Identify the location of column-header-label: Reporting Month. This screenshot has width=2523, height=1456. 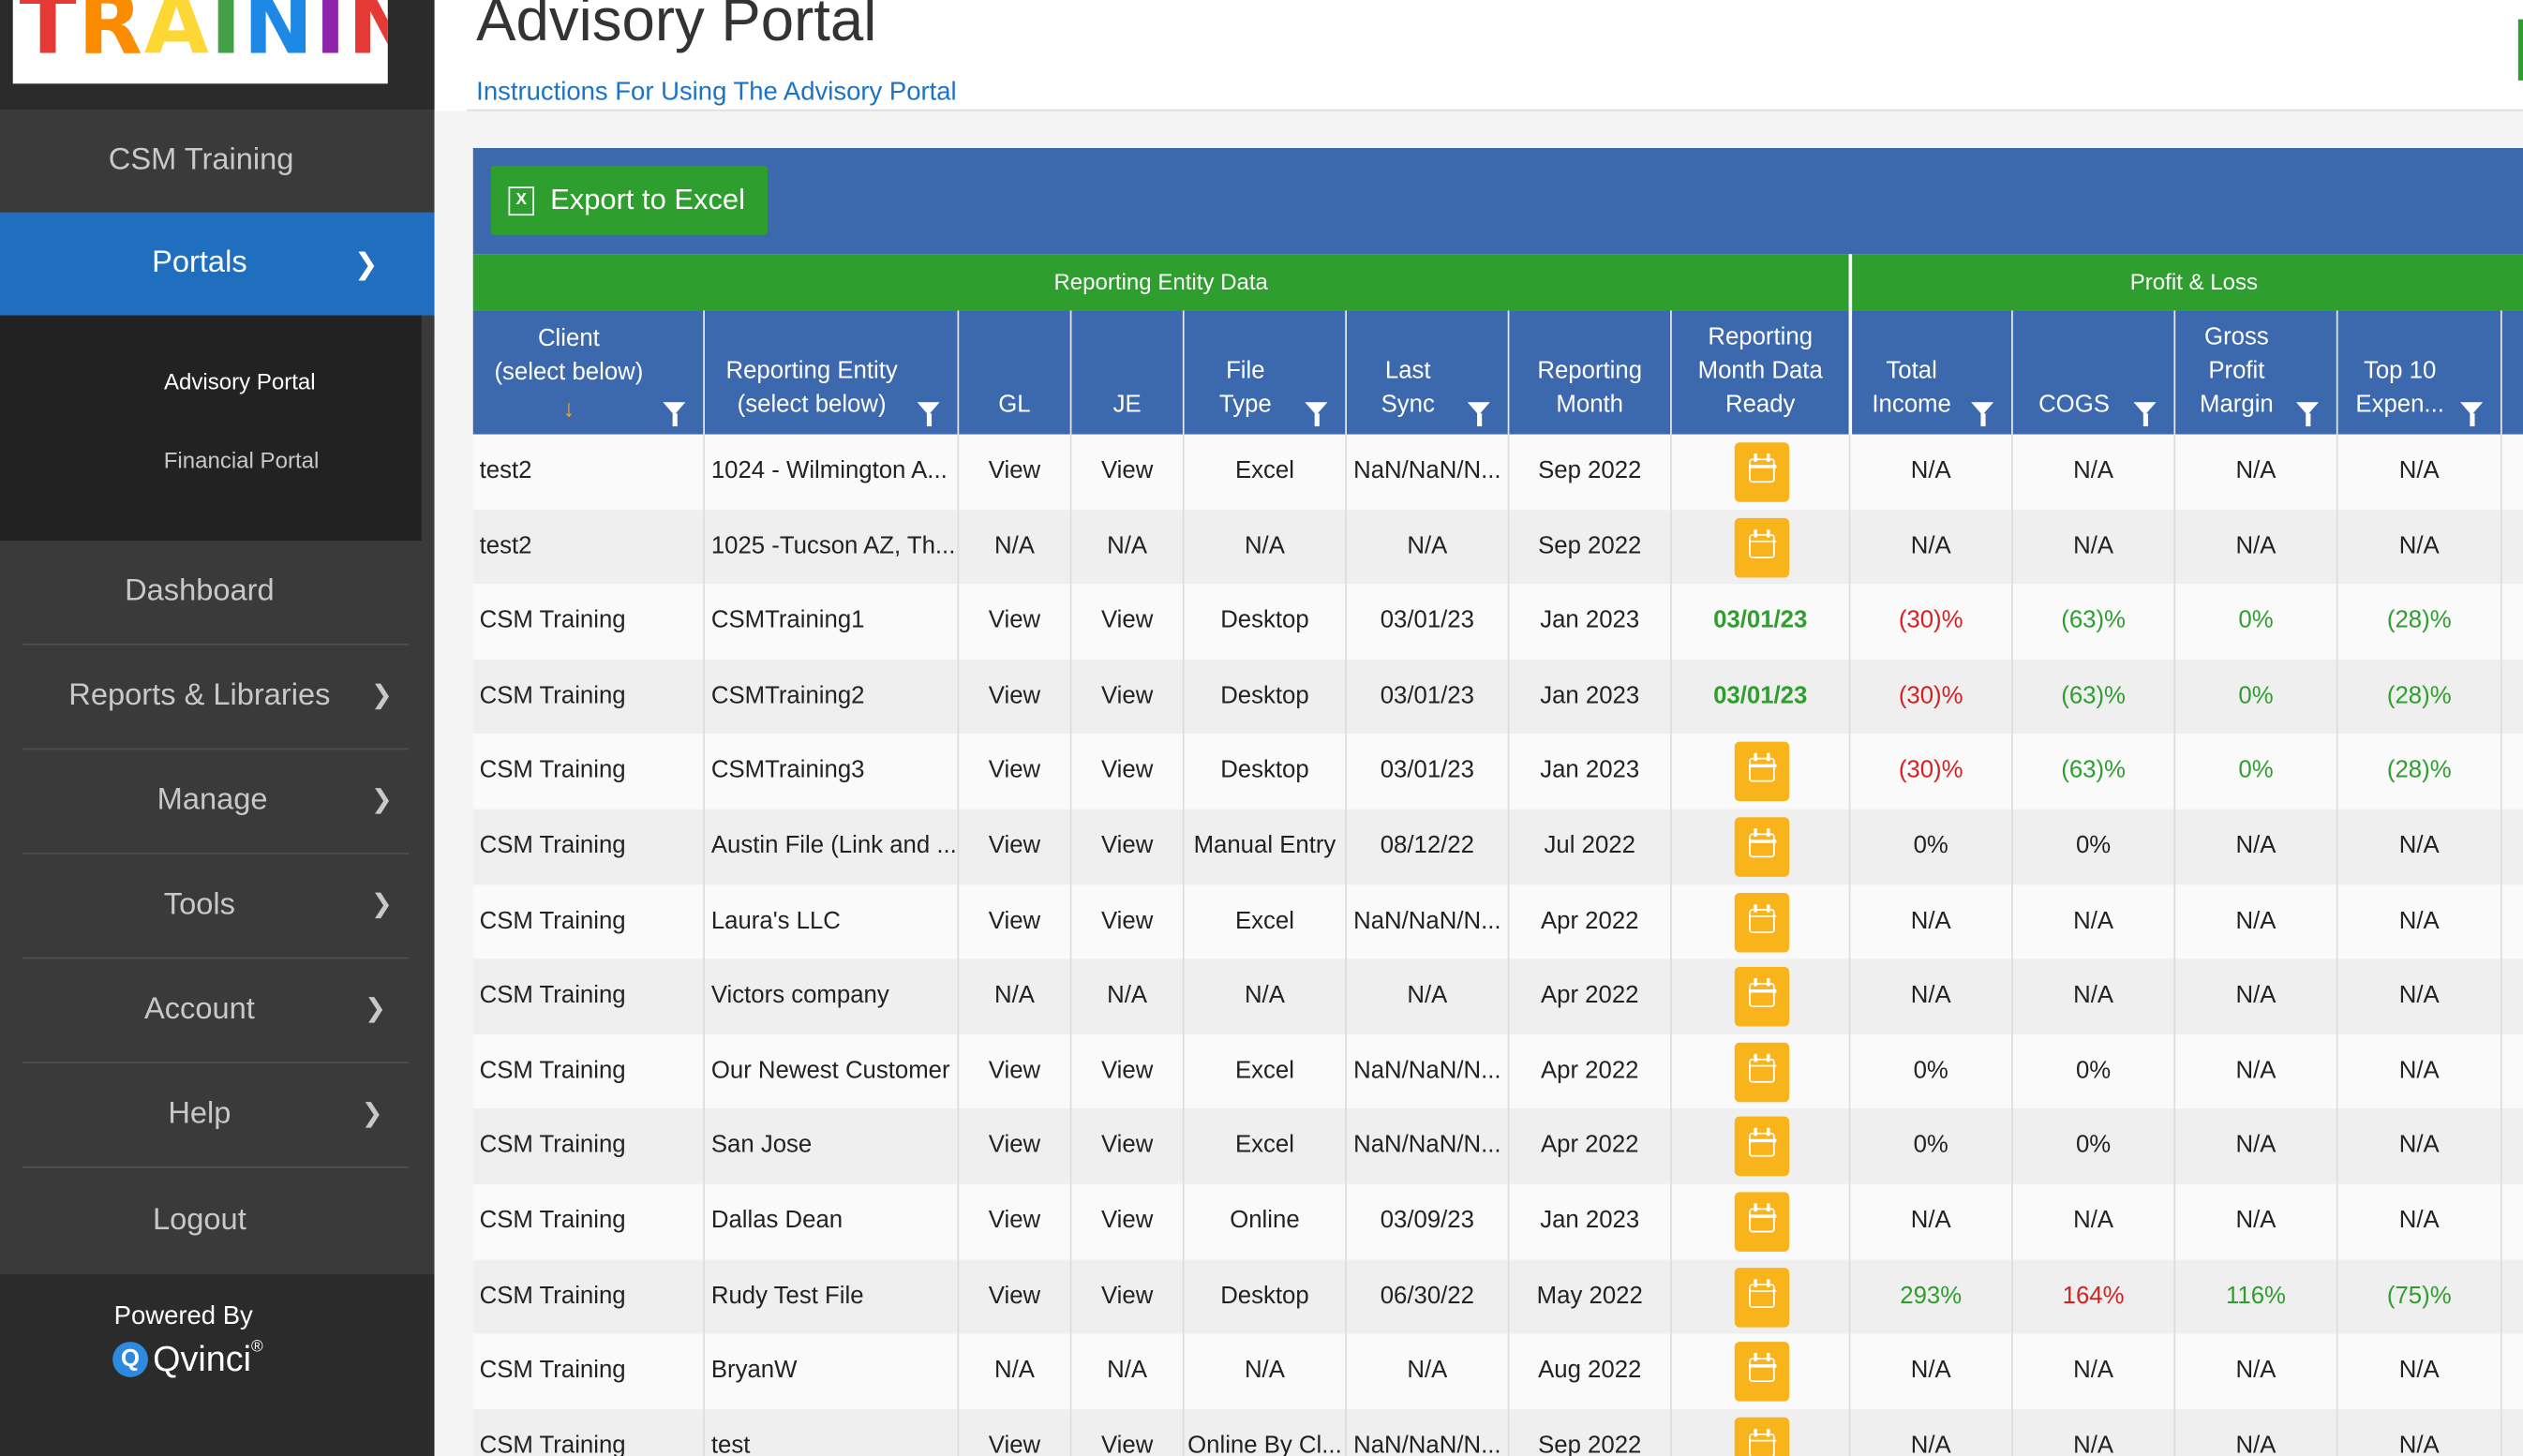
(1590, 388).